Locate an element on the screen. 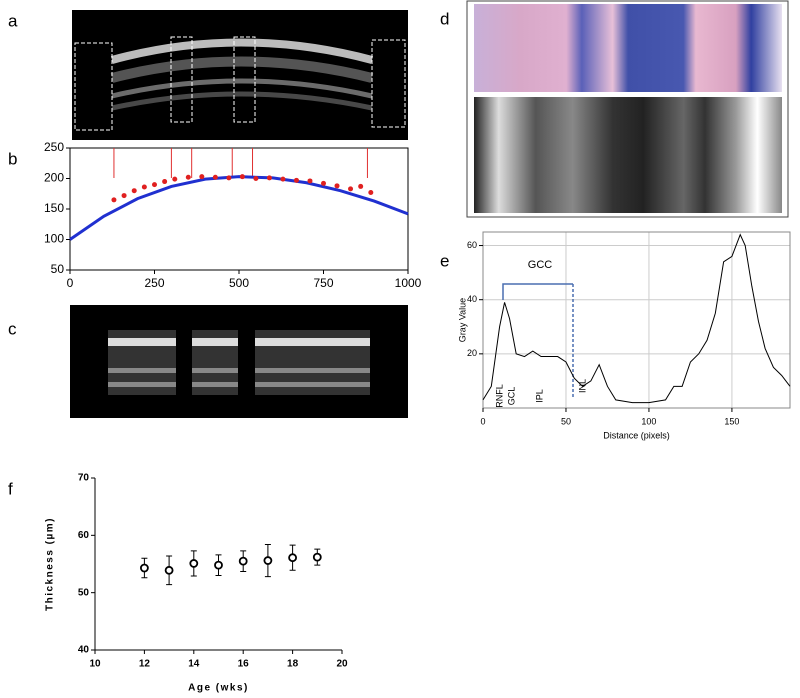 This screenshot has height=698, width=800. x-tick-label: 250 is located at coordinates (154, 283).